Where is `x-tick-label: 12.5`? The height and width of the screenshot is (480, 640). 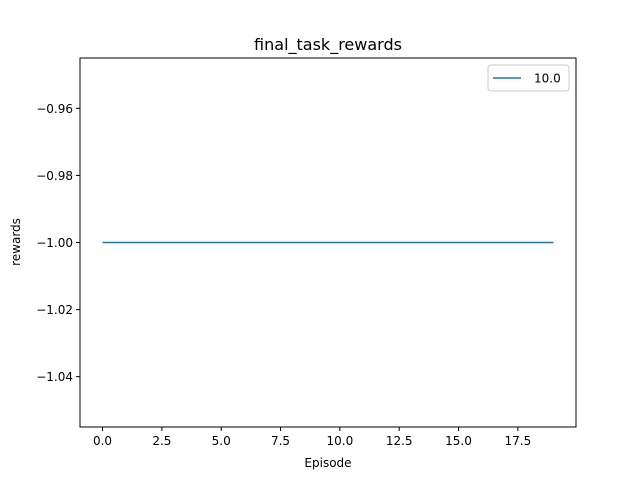
x-tick-label: 12.5 is located at coordinates (399, 441).